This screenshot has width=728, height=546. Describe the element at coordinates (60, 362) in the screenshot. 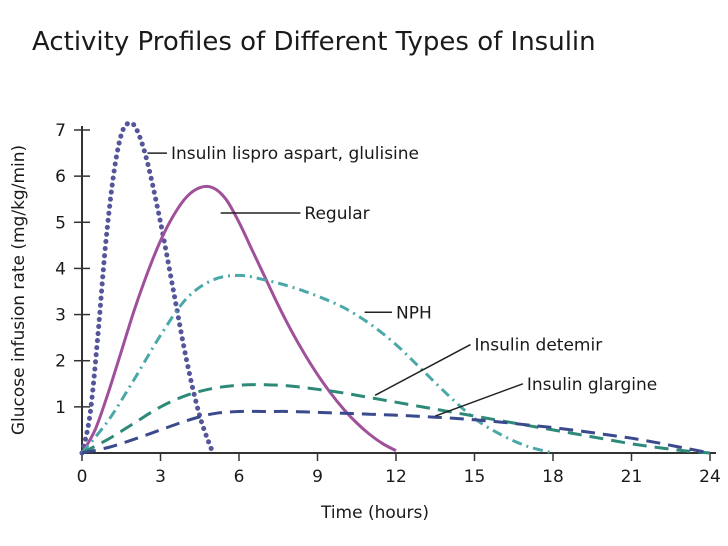

I see `y-tick-label: 2` at that location.